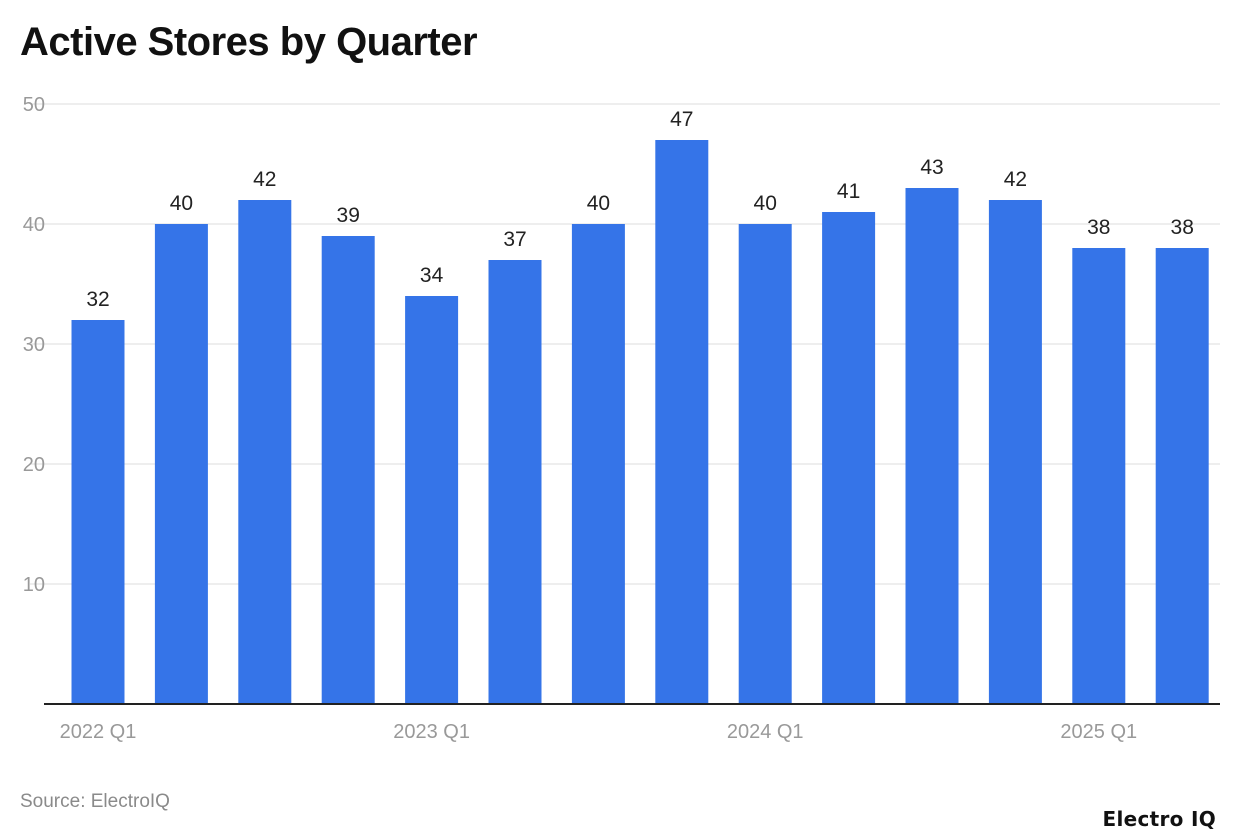  What do you see at coordinates (34, 465) in the screenshot?
I see `y-tick-label: 20` at bounding box center [34, 465].